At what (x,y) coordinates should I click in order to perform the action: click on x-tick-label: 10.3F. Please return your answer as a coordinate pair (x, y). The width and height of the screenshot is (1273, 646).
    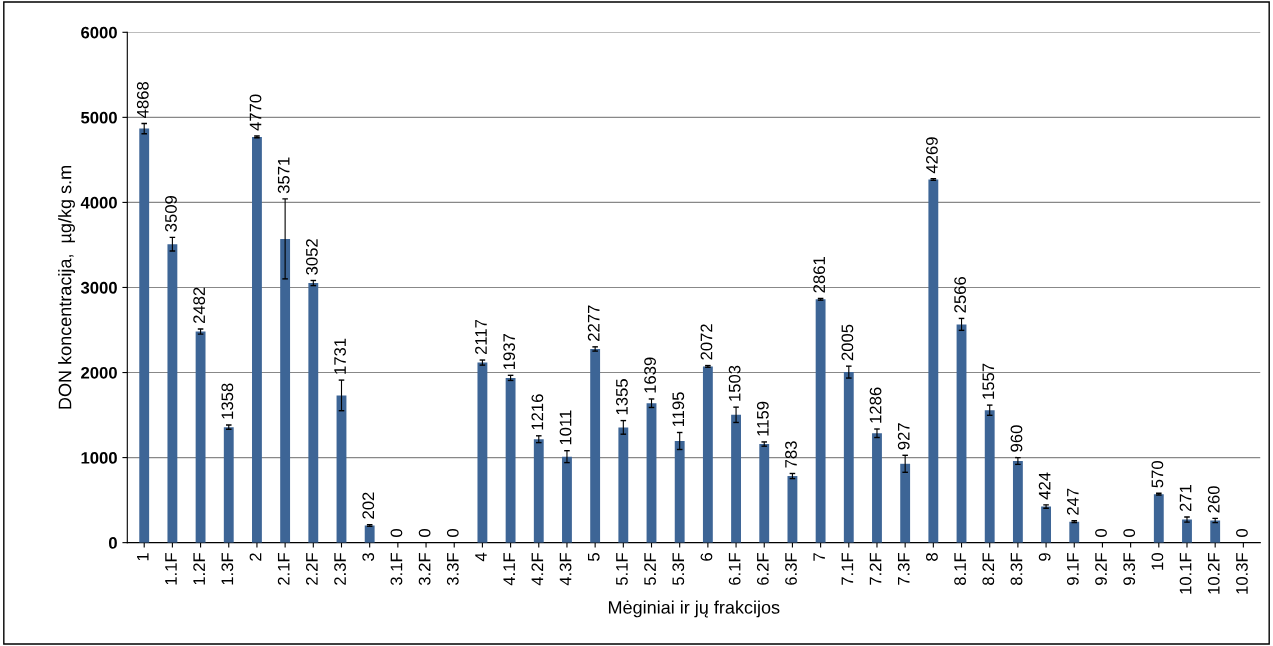
    Looking at the image, I should click on (1242, 573).